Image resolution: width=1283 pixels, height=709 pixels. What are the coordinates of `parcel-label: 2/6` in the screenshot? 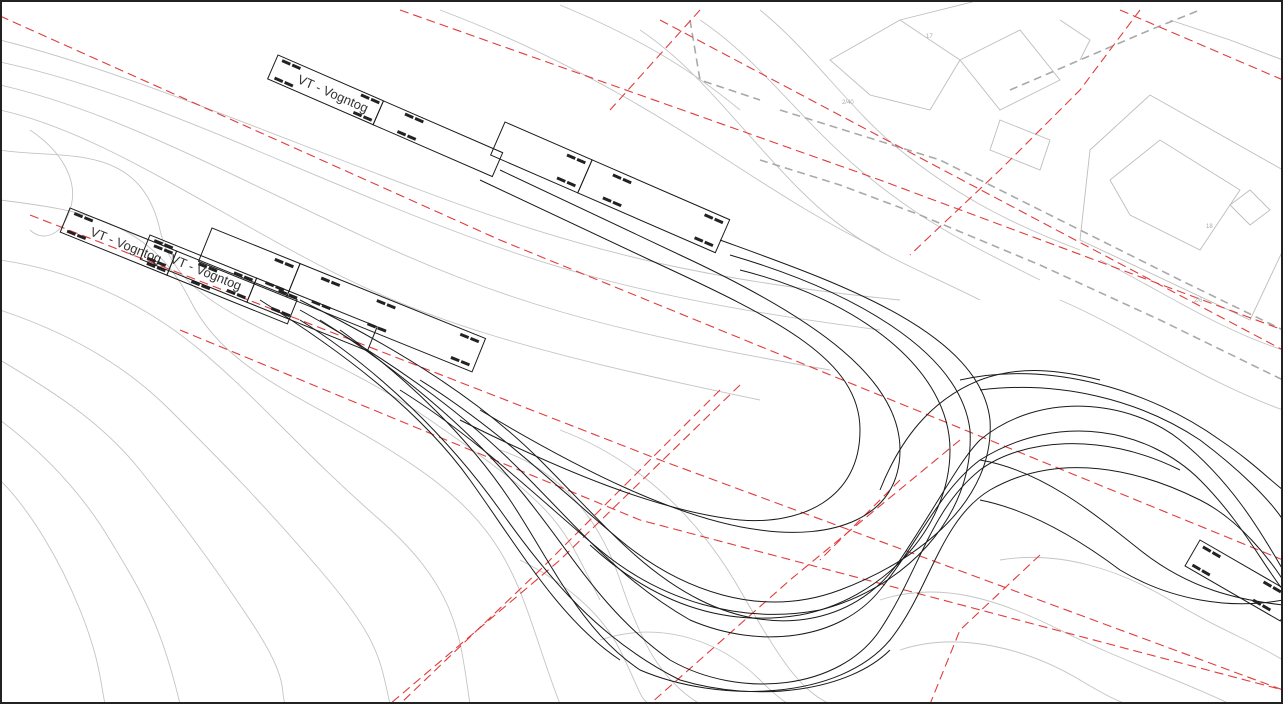 It's located at (1198, 301).